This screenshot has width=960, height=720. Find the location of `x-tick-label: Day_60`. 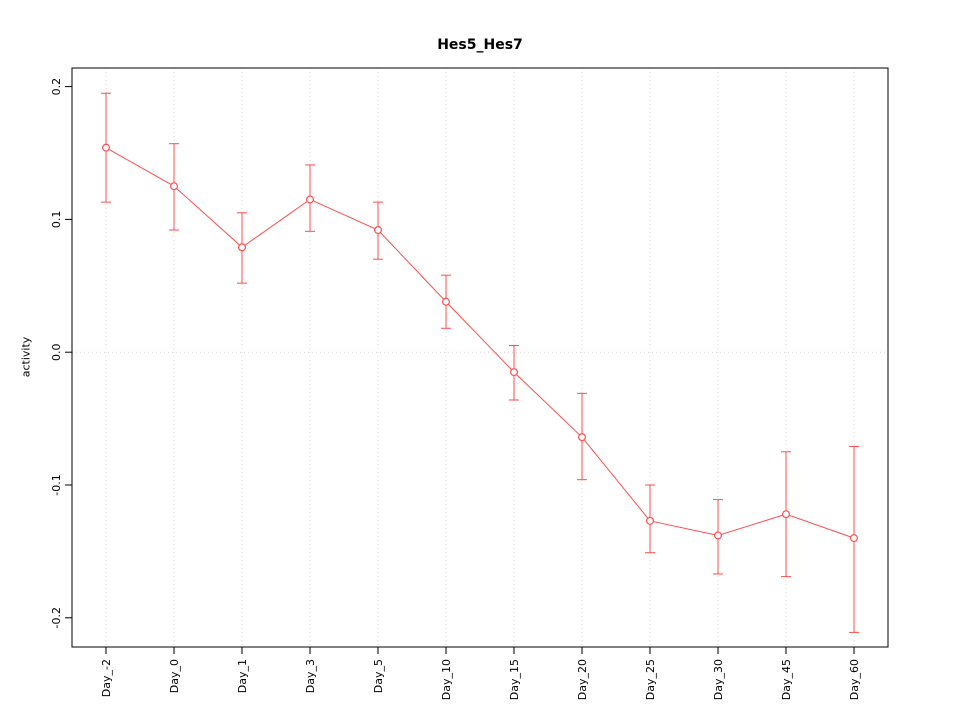

x-tick-label: Day_60 is located at coordinates (854, 679).